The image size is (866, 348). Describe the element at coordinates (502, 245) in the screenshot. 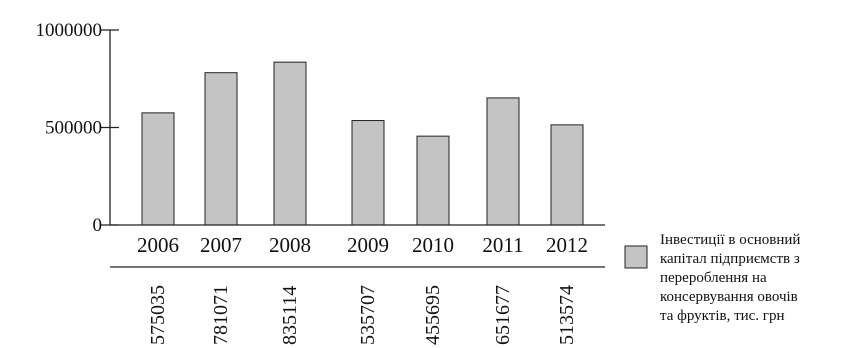

I see `x-tick-label: 2011` at that location.